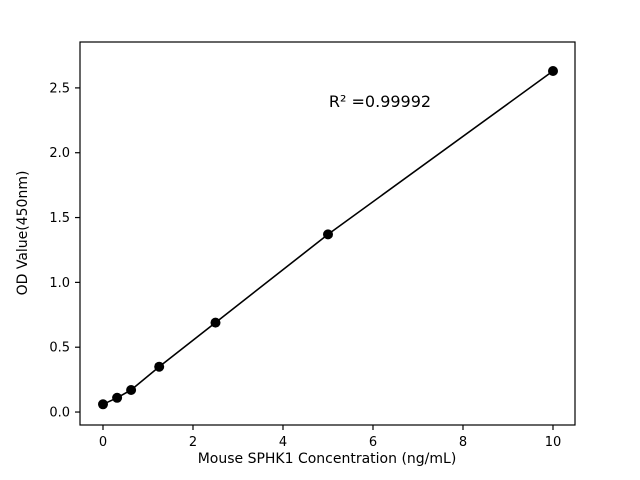 Image resolution: width=640 pixels, height=480 pixels. Describe the element at coordinates (193, 442) in the screenshot. I see `x-tick-label: 2` at that location.